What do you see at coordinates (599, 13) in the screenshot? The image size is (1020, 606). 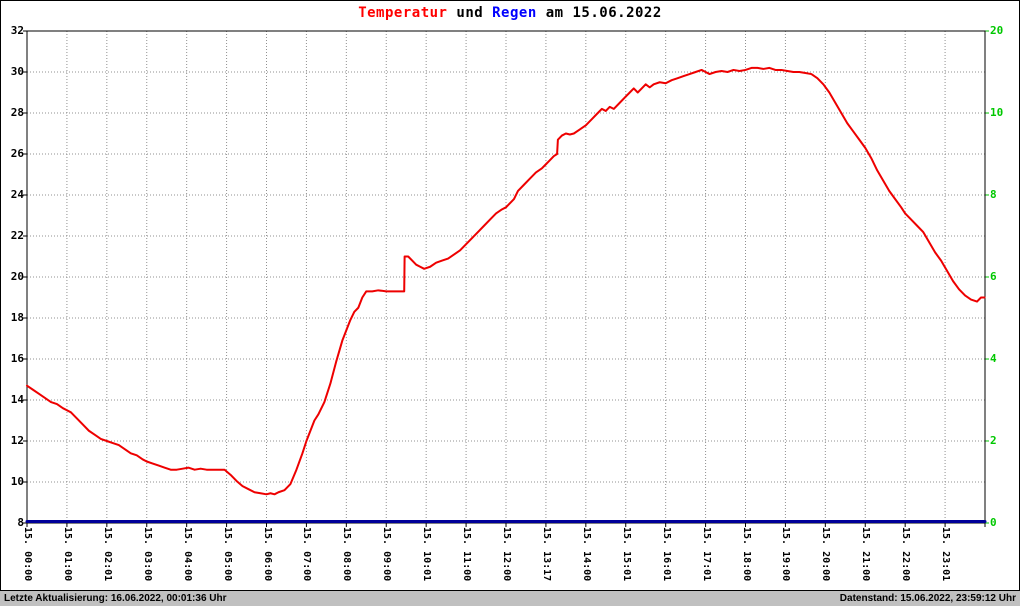 I see `title-date: am 15.06.2022` at bounding box center [599, 13].